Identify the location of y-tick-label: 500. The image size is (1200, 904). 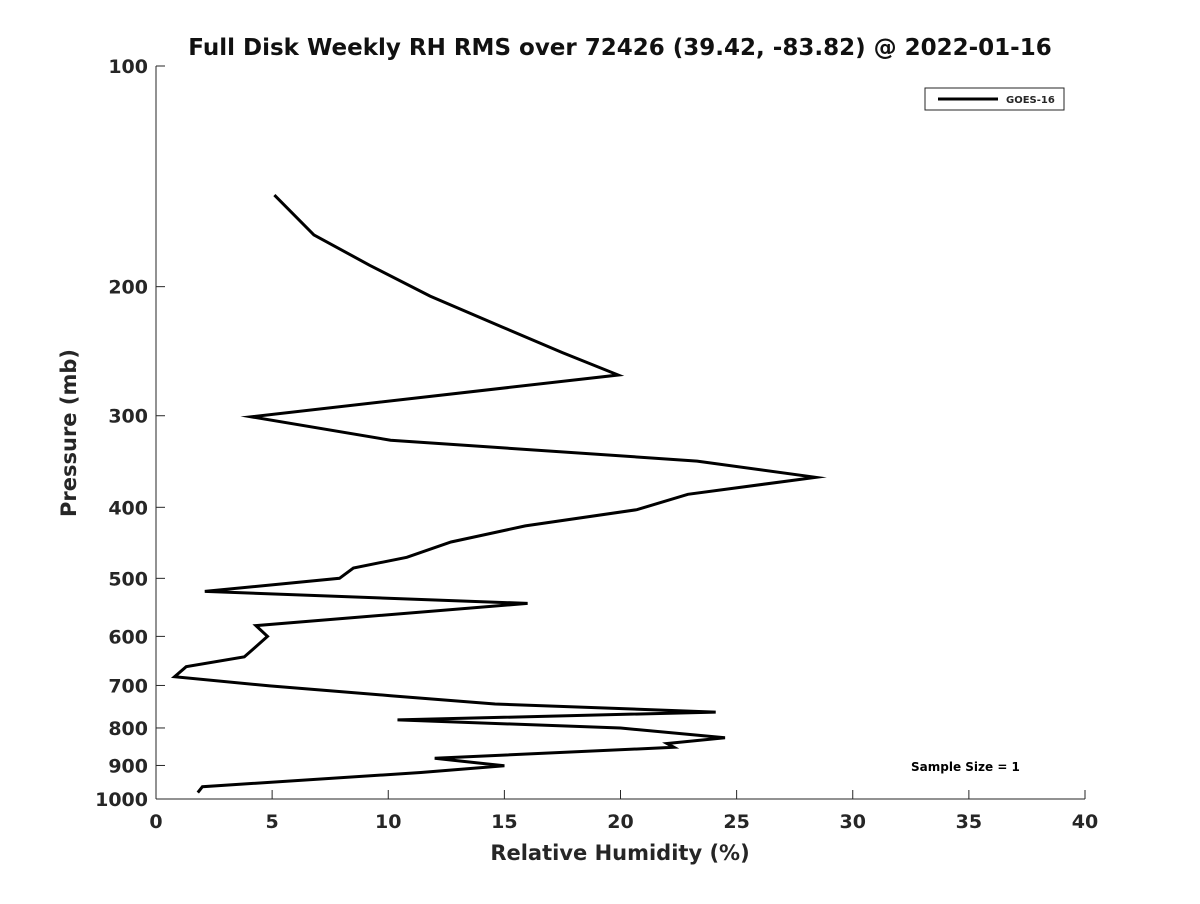
(128, 579).